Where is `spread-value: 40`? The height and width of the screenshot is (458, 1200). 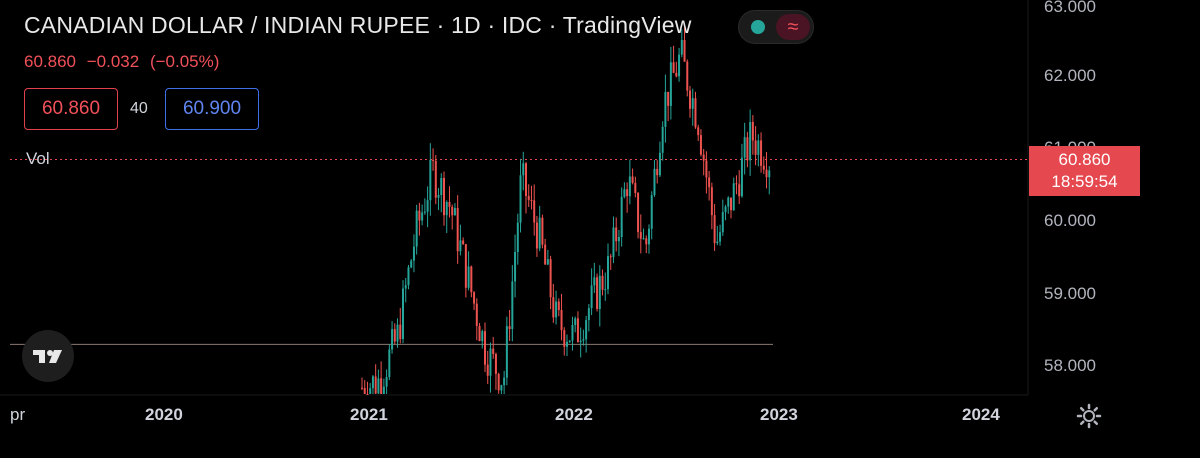
spread-value: 40 is located at coordinates (139, 108).